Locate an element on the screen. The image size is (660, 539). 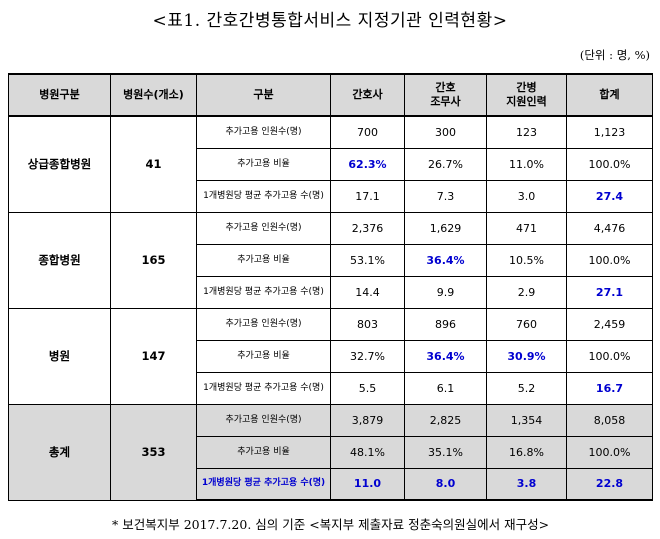
cell-nurse: 32.7% is located at coordinates (367, 356).